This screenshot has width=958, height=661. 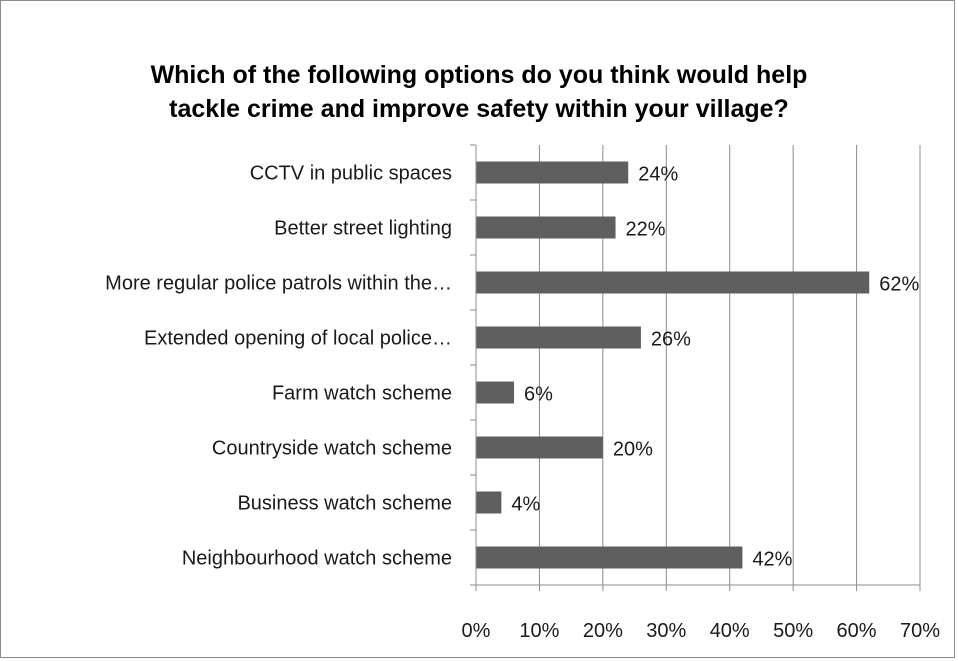 I want to click on category-label-0: CCTV in public spaces, so click(x=351, y=174).